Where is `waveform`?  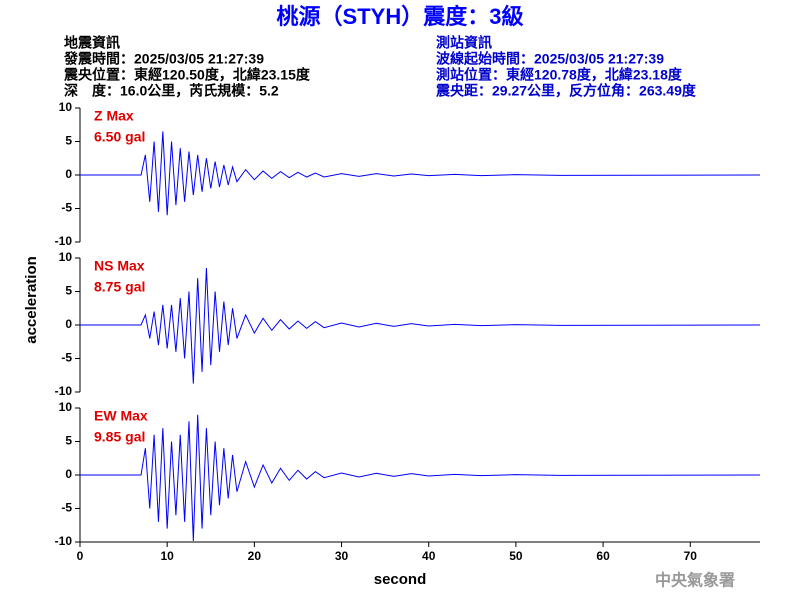
waveform is located at coordinates (420, 173).